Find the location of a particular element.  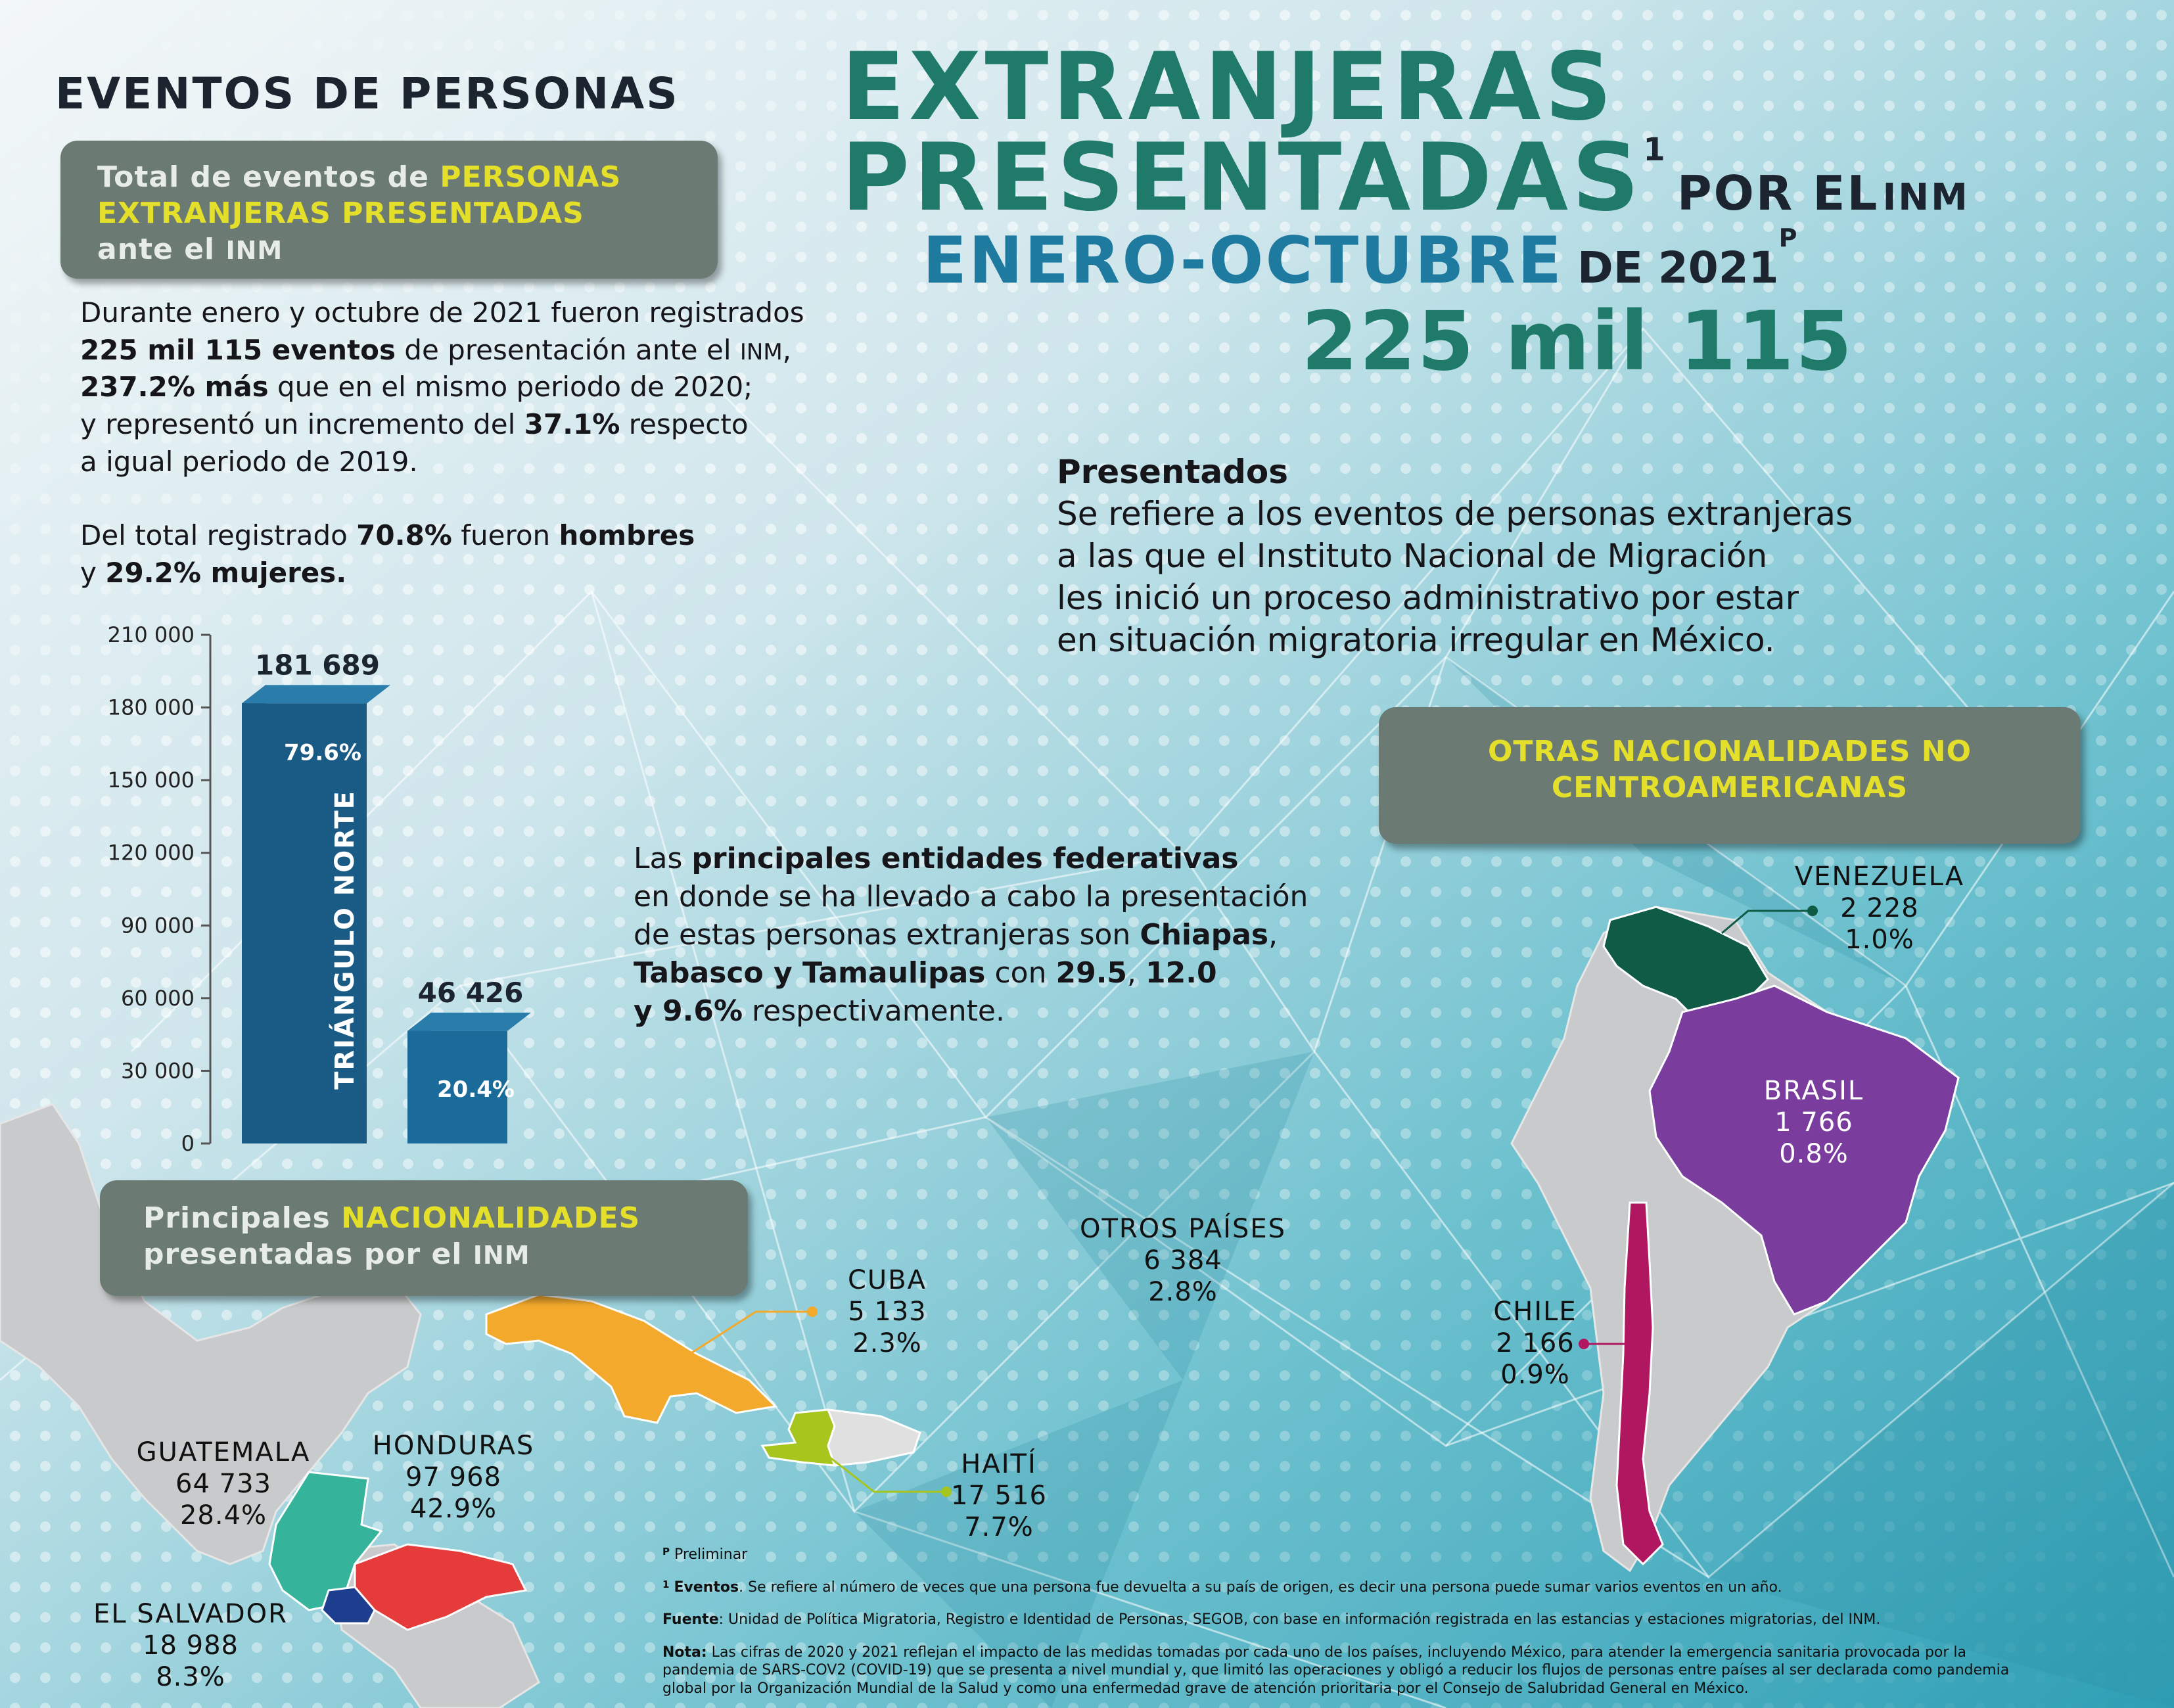

ent-l3b: Chiapas is located at coordinates (1205, 935).